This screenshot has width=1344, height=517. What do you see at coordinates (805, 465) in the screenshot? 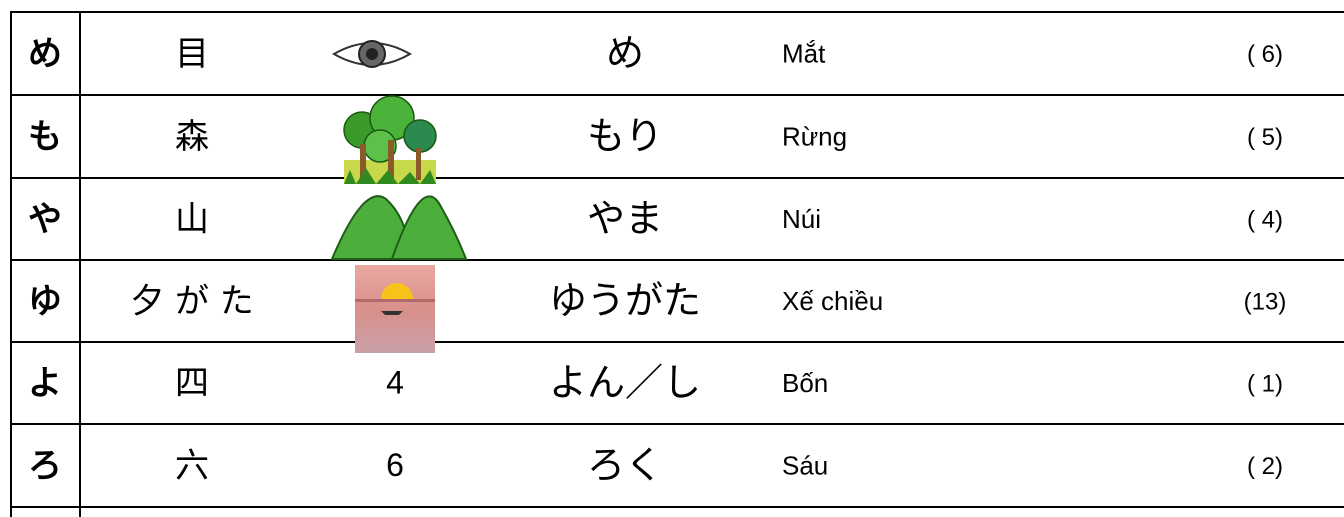
I see `meaning-cell: Sáu` at bounding box center [805, 465].